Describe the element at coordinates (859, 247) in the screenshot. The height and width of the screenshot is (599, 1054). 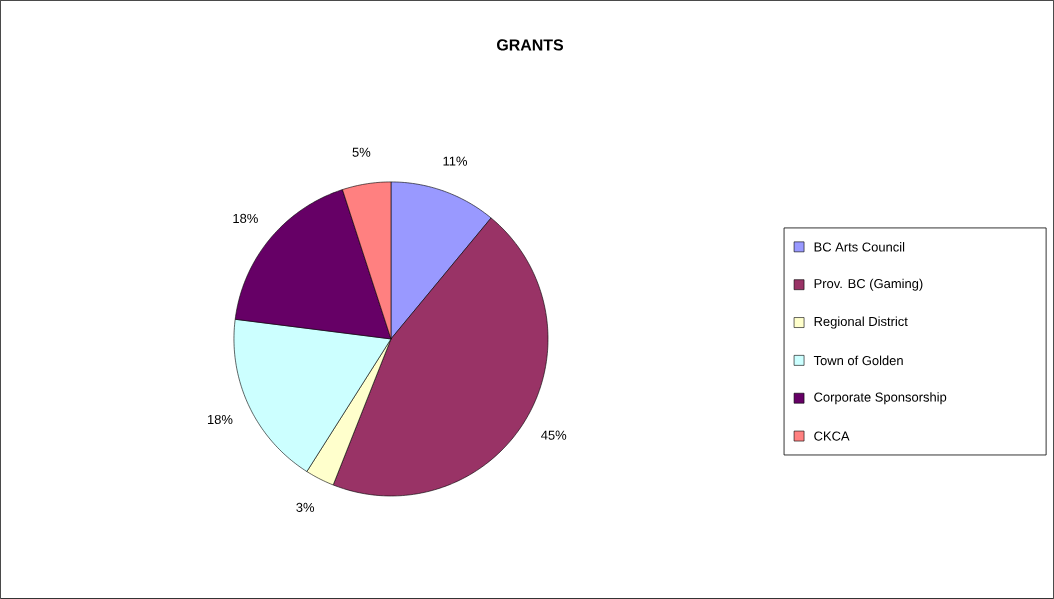
I see `legend-label: BC Arts Council` at that location.